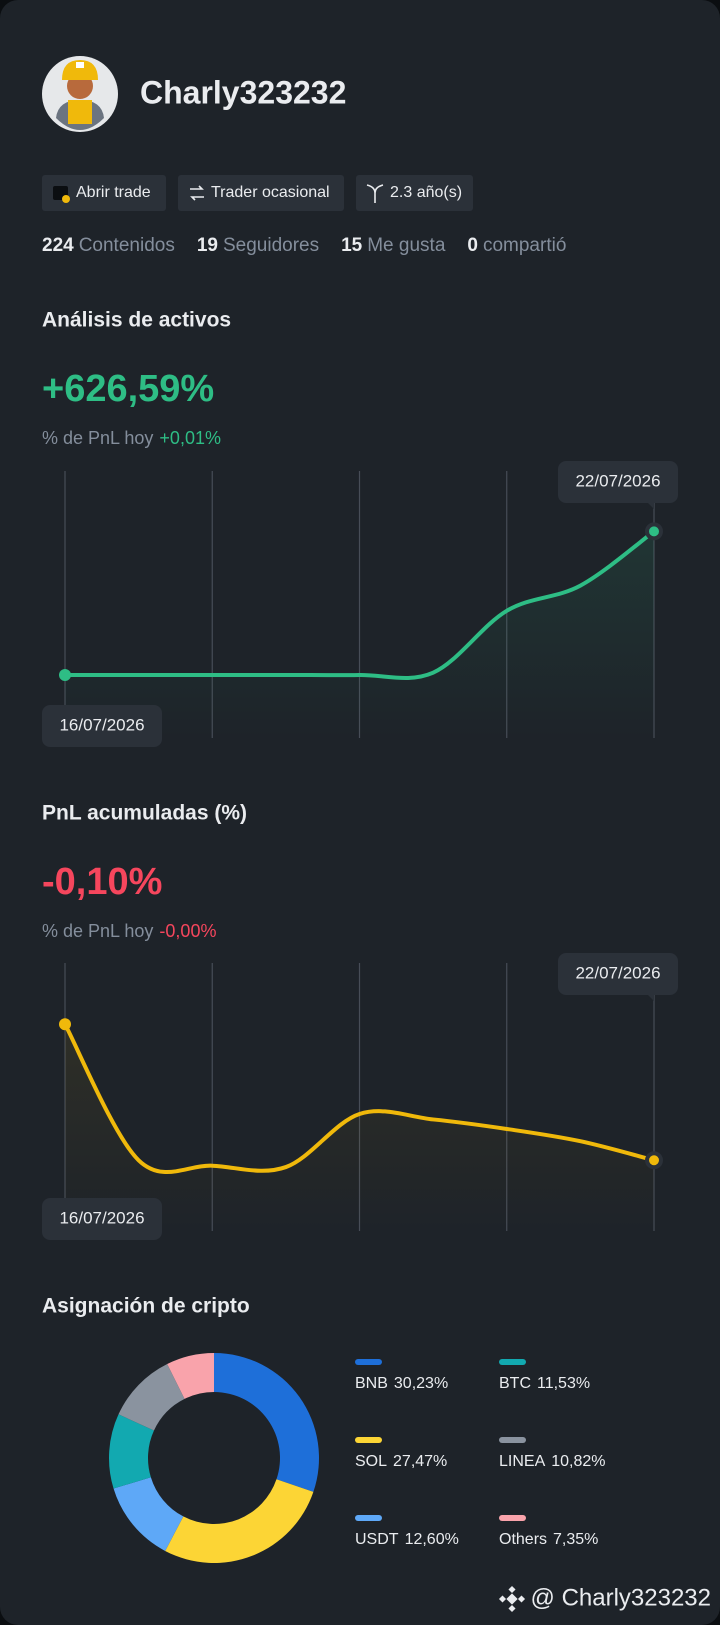 This screenshot has height=1625, width=720. I want to click on section-title: Asignación de cripto, so click(146, 1306).